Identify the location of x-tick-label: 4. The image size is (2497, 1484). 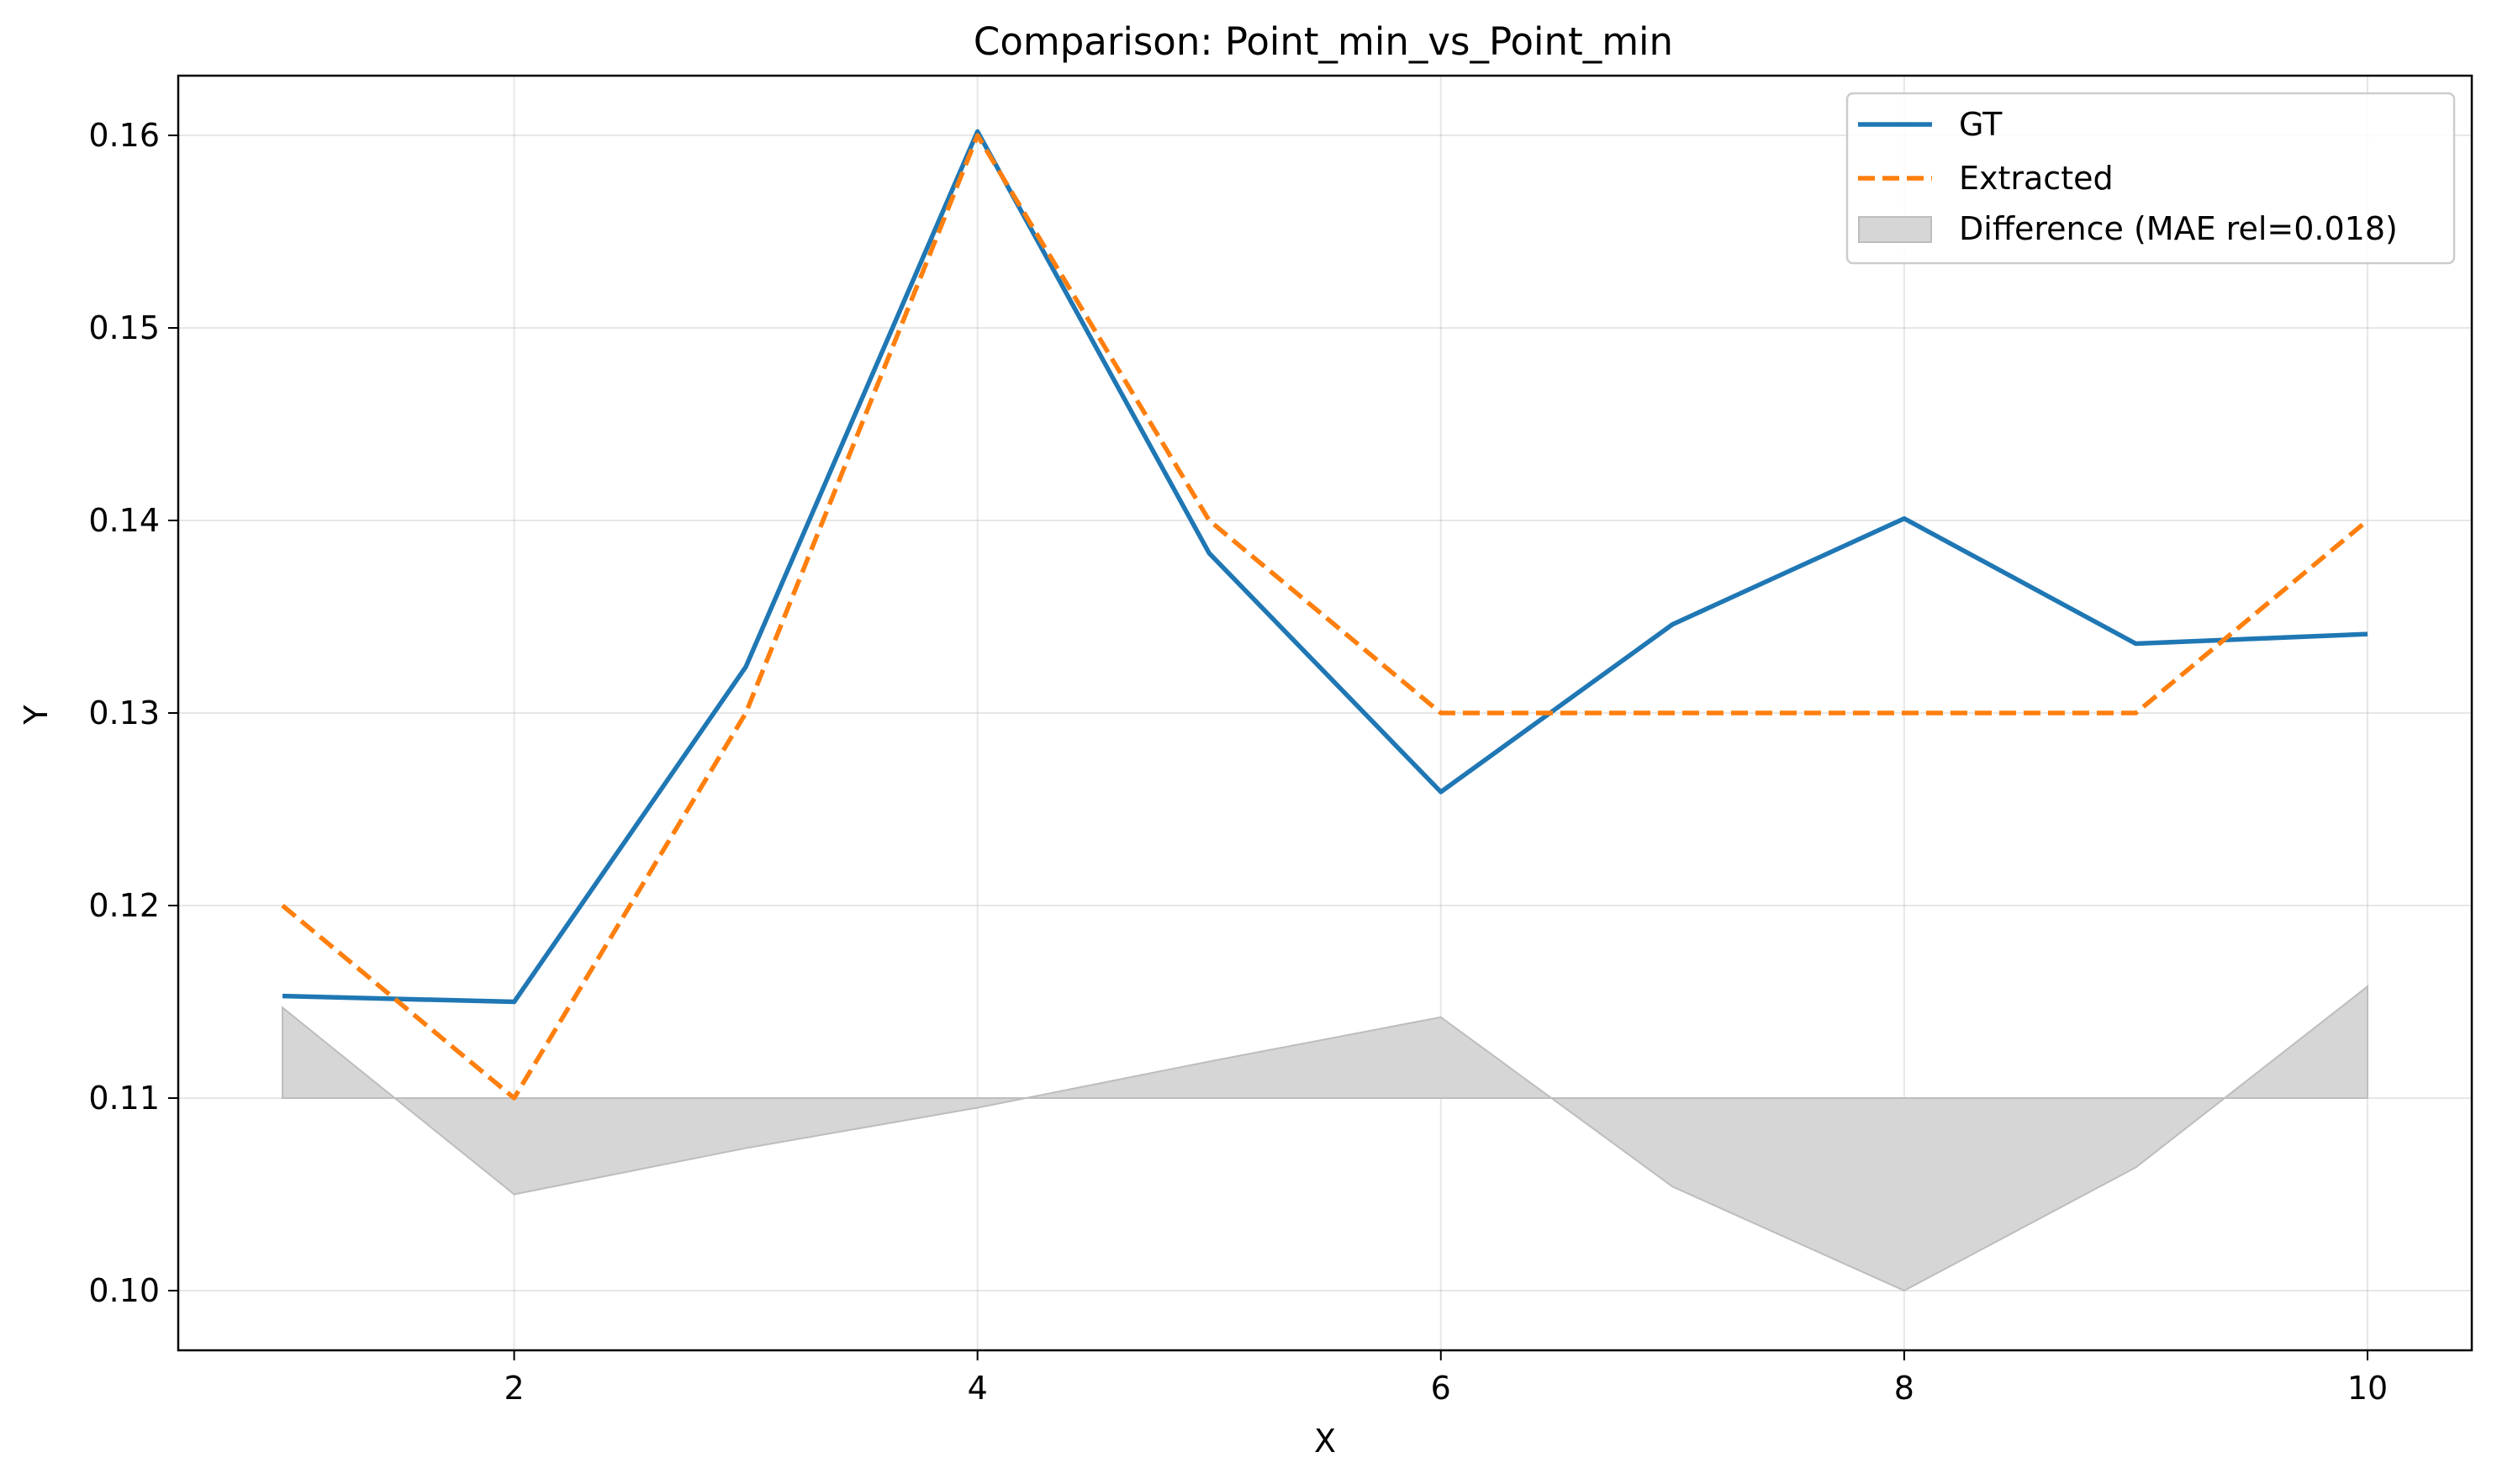
(978, 1388).